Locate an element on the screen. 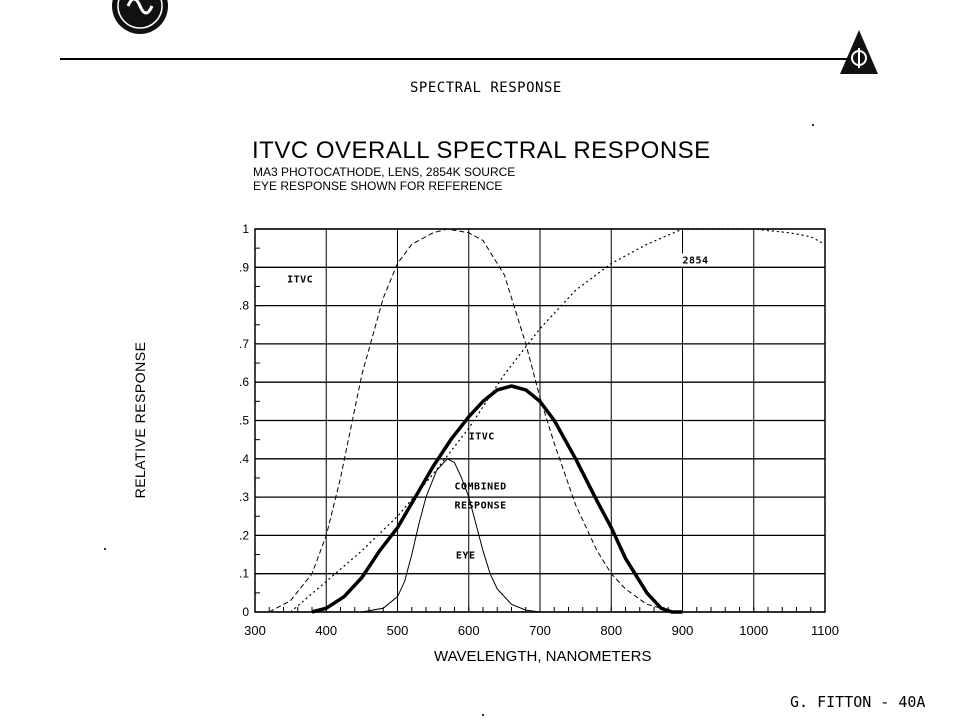 The height and width of the screenshot is (720, 960). x-tick-label: 400 is located at coordinates (326, 630).